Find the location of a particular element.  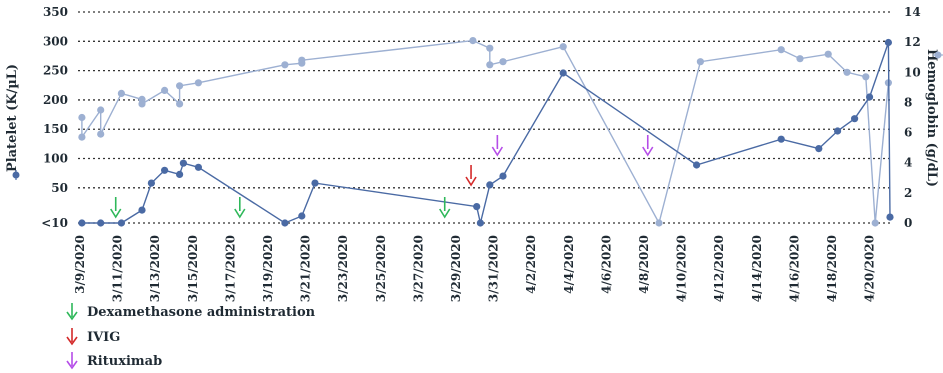

y-tick-label-right: 14 is located at coordinates (912, 12).